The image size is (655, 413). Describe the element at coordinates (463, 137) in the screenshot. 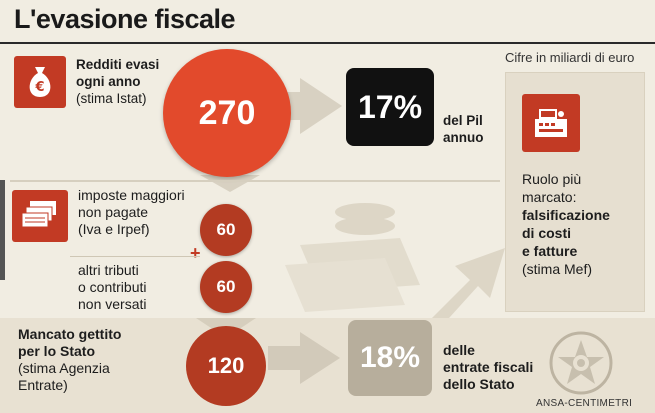

I see `row1-pct-label-line2: annuo` at that location.